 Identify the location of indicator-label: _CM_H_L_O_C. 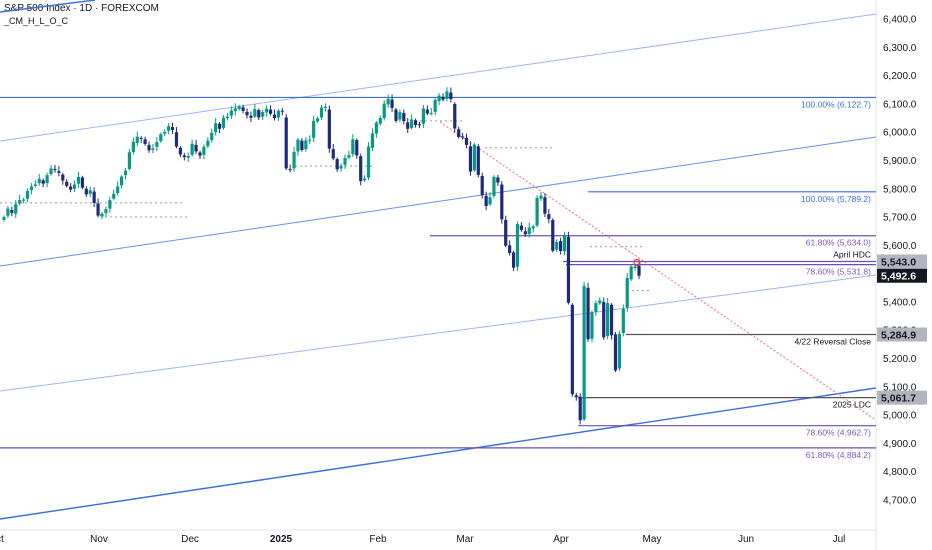
(36, 21).